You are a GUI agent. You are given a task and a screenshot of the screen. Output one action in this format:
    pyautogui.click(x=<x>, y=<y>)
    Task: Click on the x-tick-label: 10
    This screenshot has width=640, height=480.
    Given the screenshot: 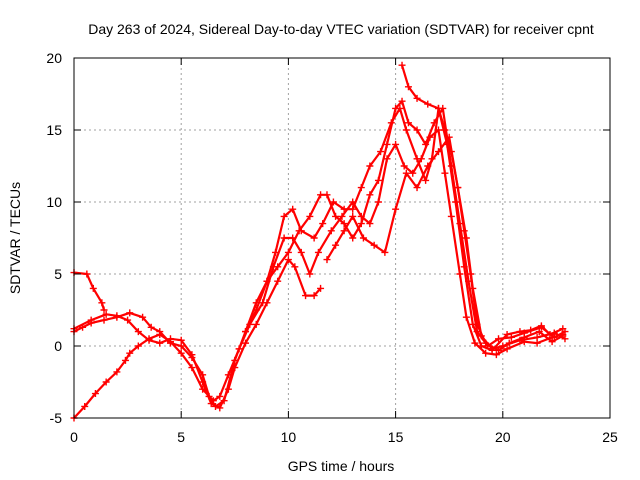 What is the action you would take?
    pyautogui.click(x=289, y=437)
    